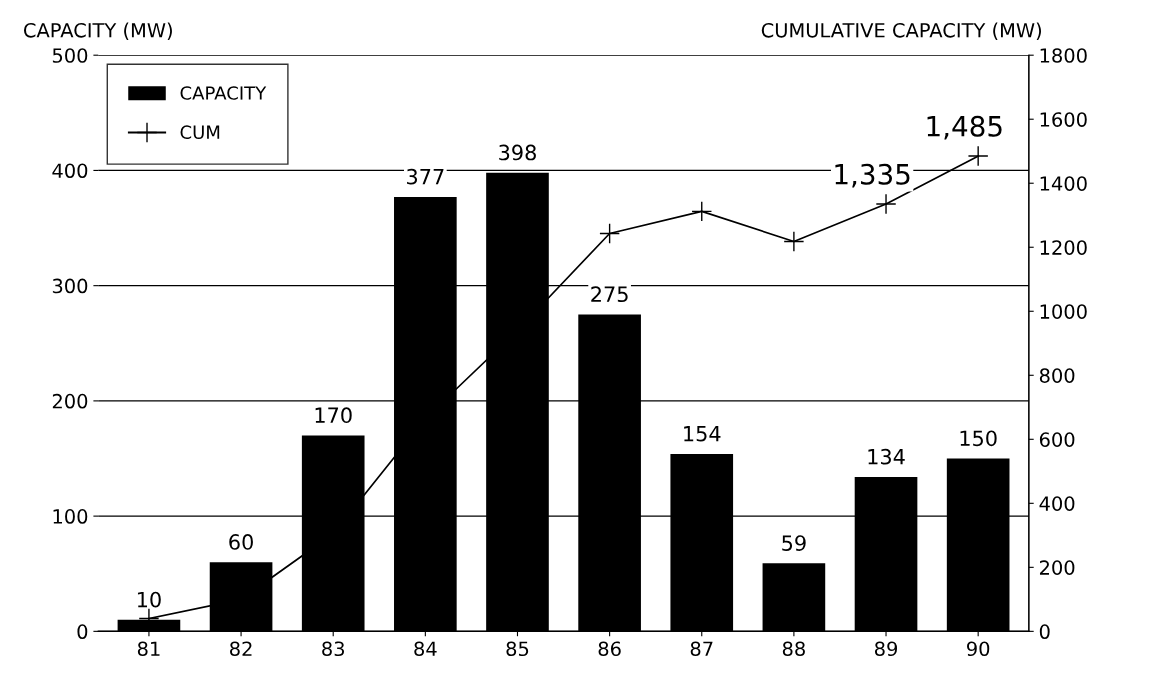 The image size is (1156, 690). Describe the element at coordinates (200, 132) in the screenshot. I see `legend-label: CUM` at that location.